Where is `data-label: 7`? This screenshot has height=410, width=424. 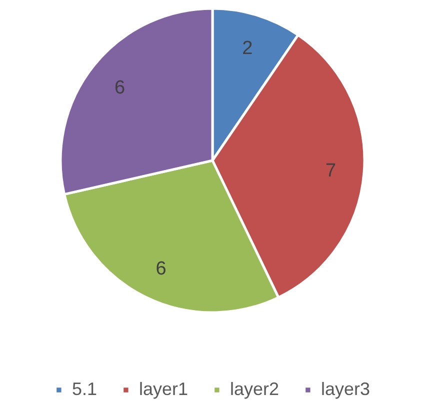
data-label: 7 is located at coordinates (330, 171).